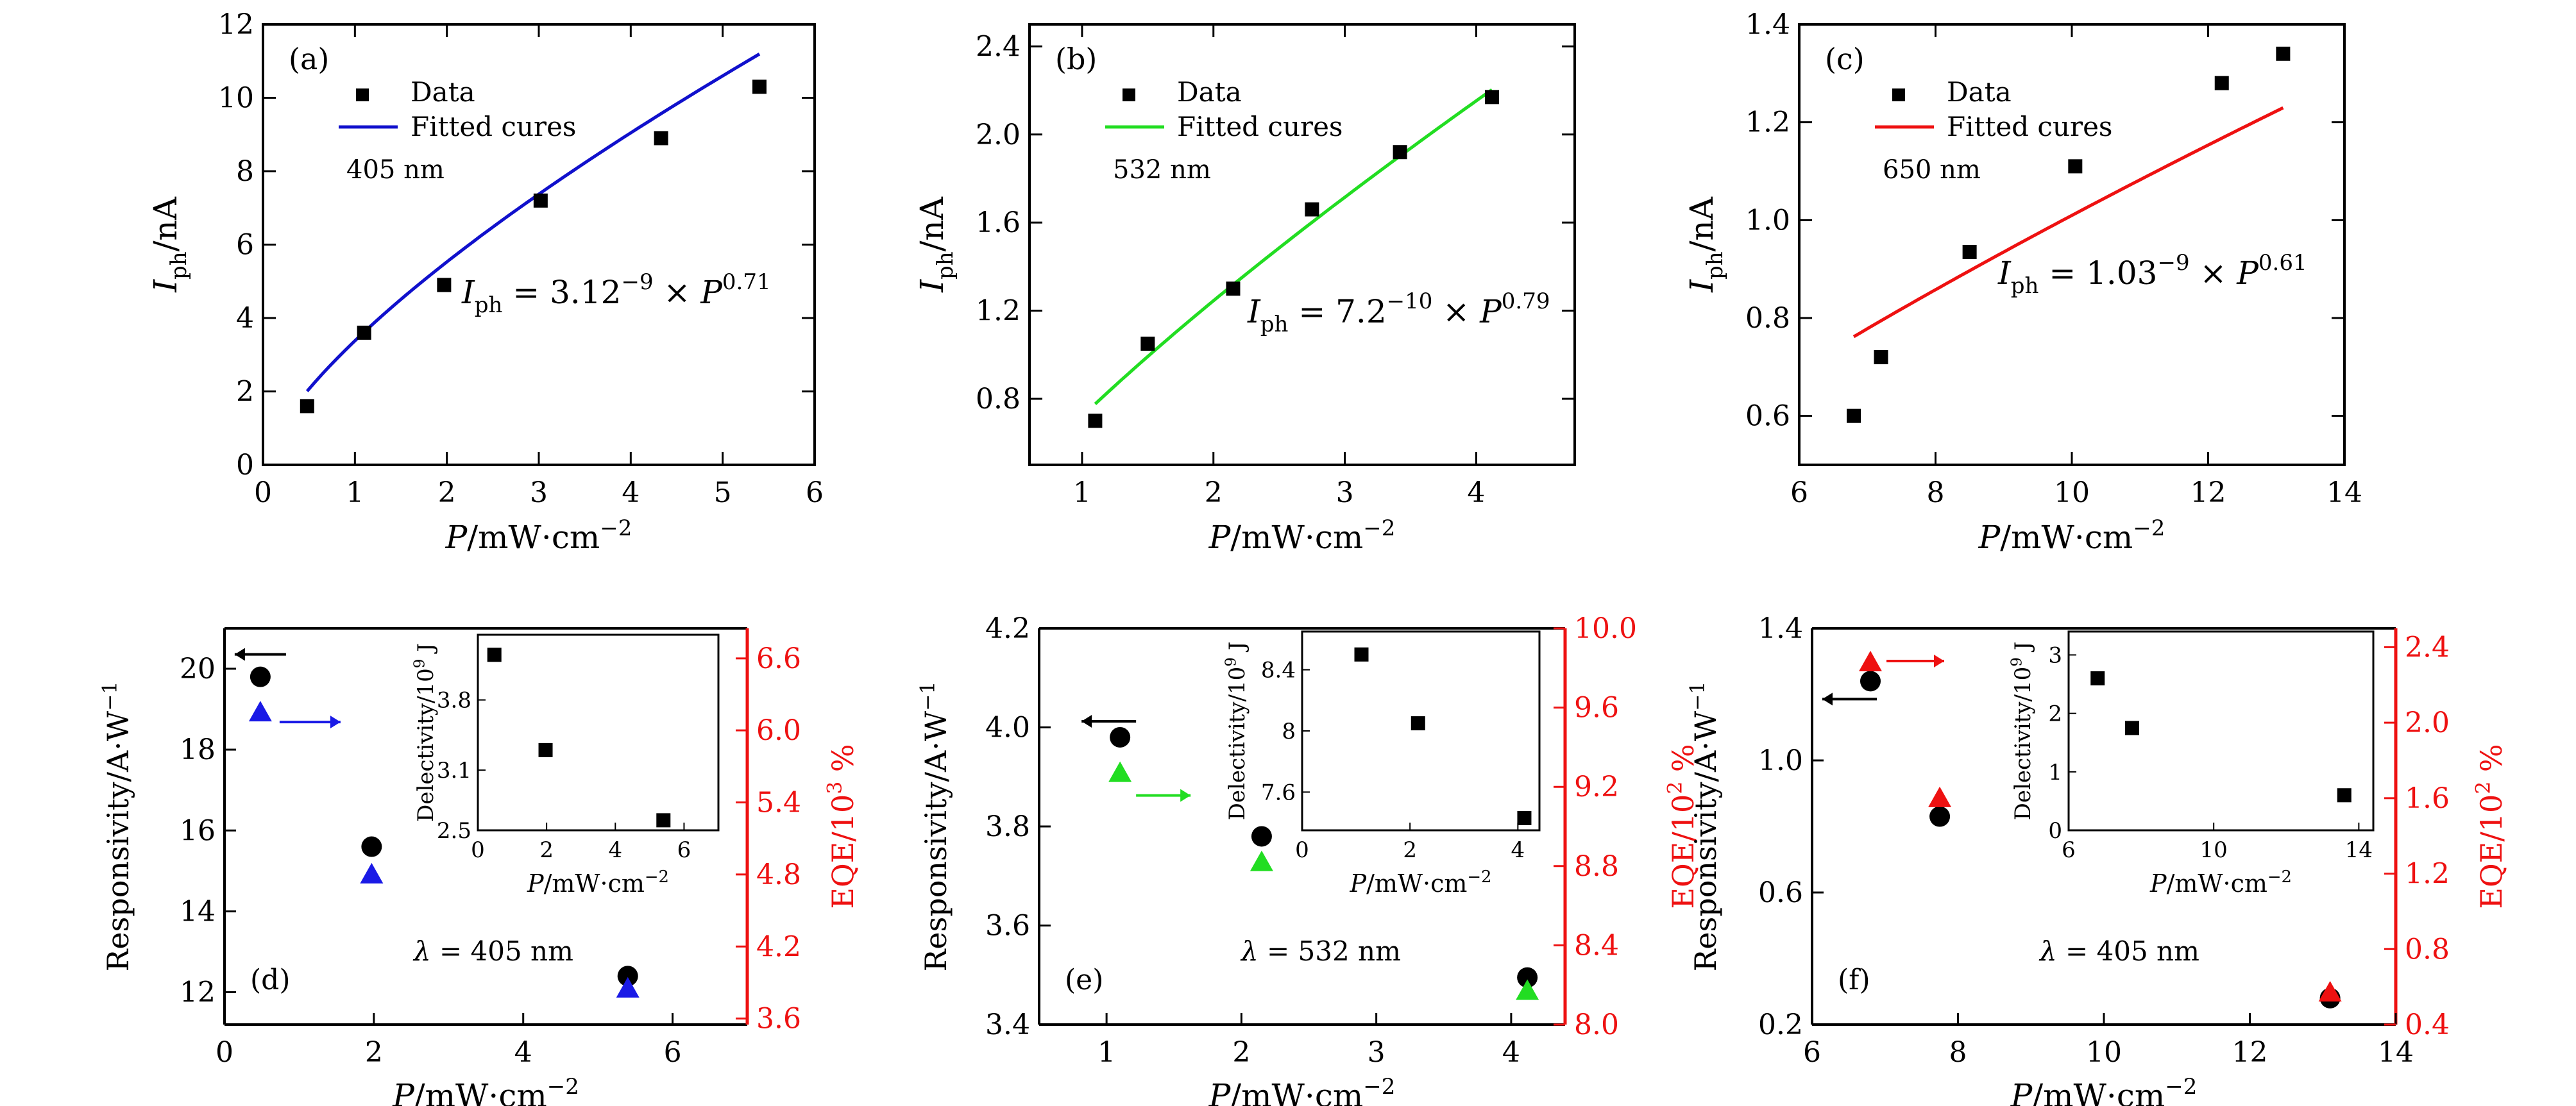  Describe the element at coordinates (1704, 826) in the screenshot. I see `y-axis-title: Responsivity/A·W−1` at that location.